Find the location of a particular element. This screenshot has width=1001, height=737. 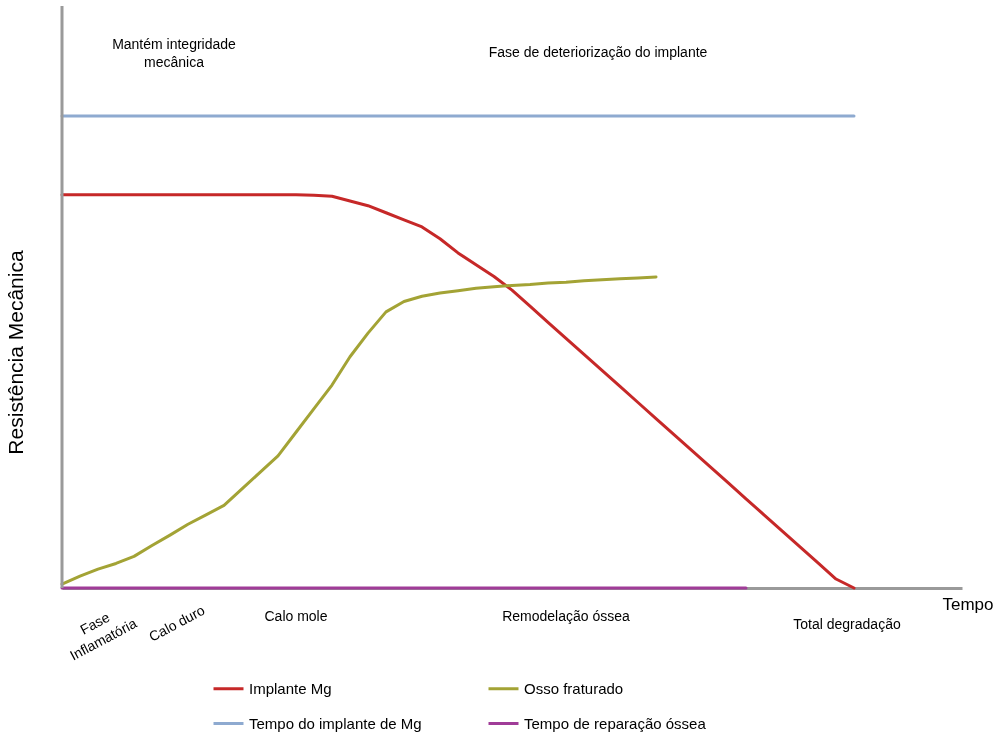

text: Calo duro is located at coordinates (177, 623).